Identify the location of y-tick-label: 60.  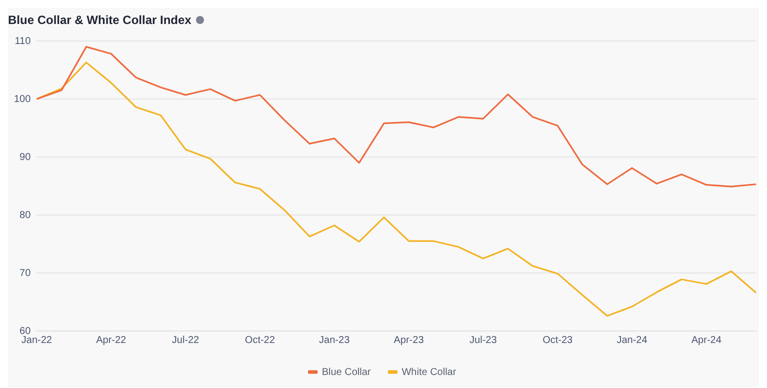
(26, 331).